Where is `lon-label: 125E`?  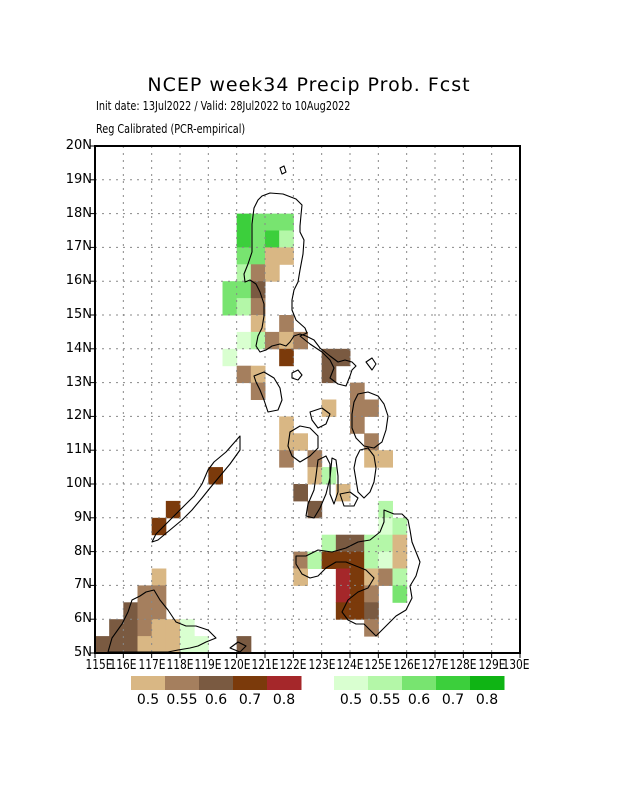
lon-label: 125E is located at coordinates (378, 665).